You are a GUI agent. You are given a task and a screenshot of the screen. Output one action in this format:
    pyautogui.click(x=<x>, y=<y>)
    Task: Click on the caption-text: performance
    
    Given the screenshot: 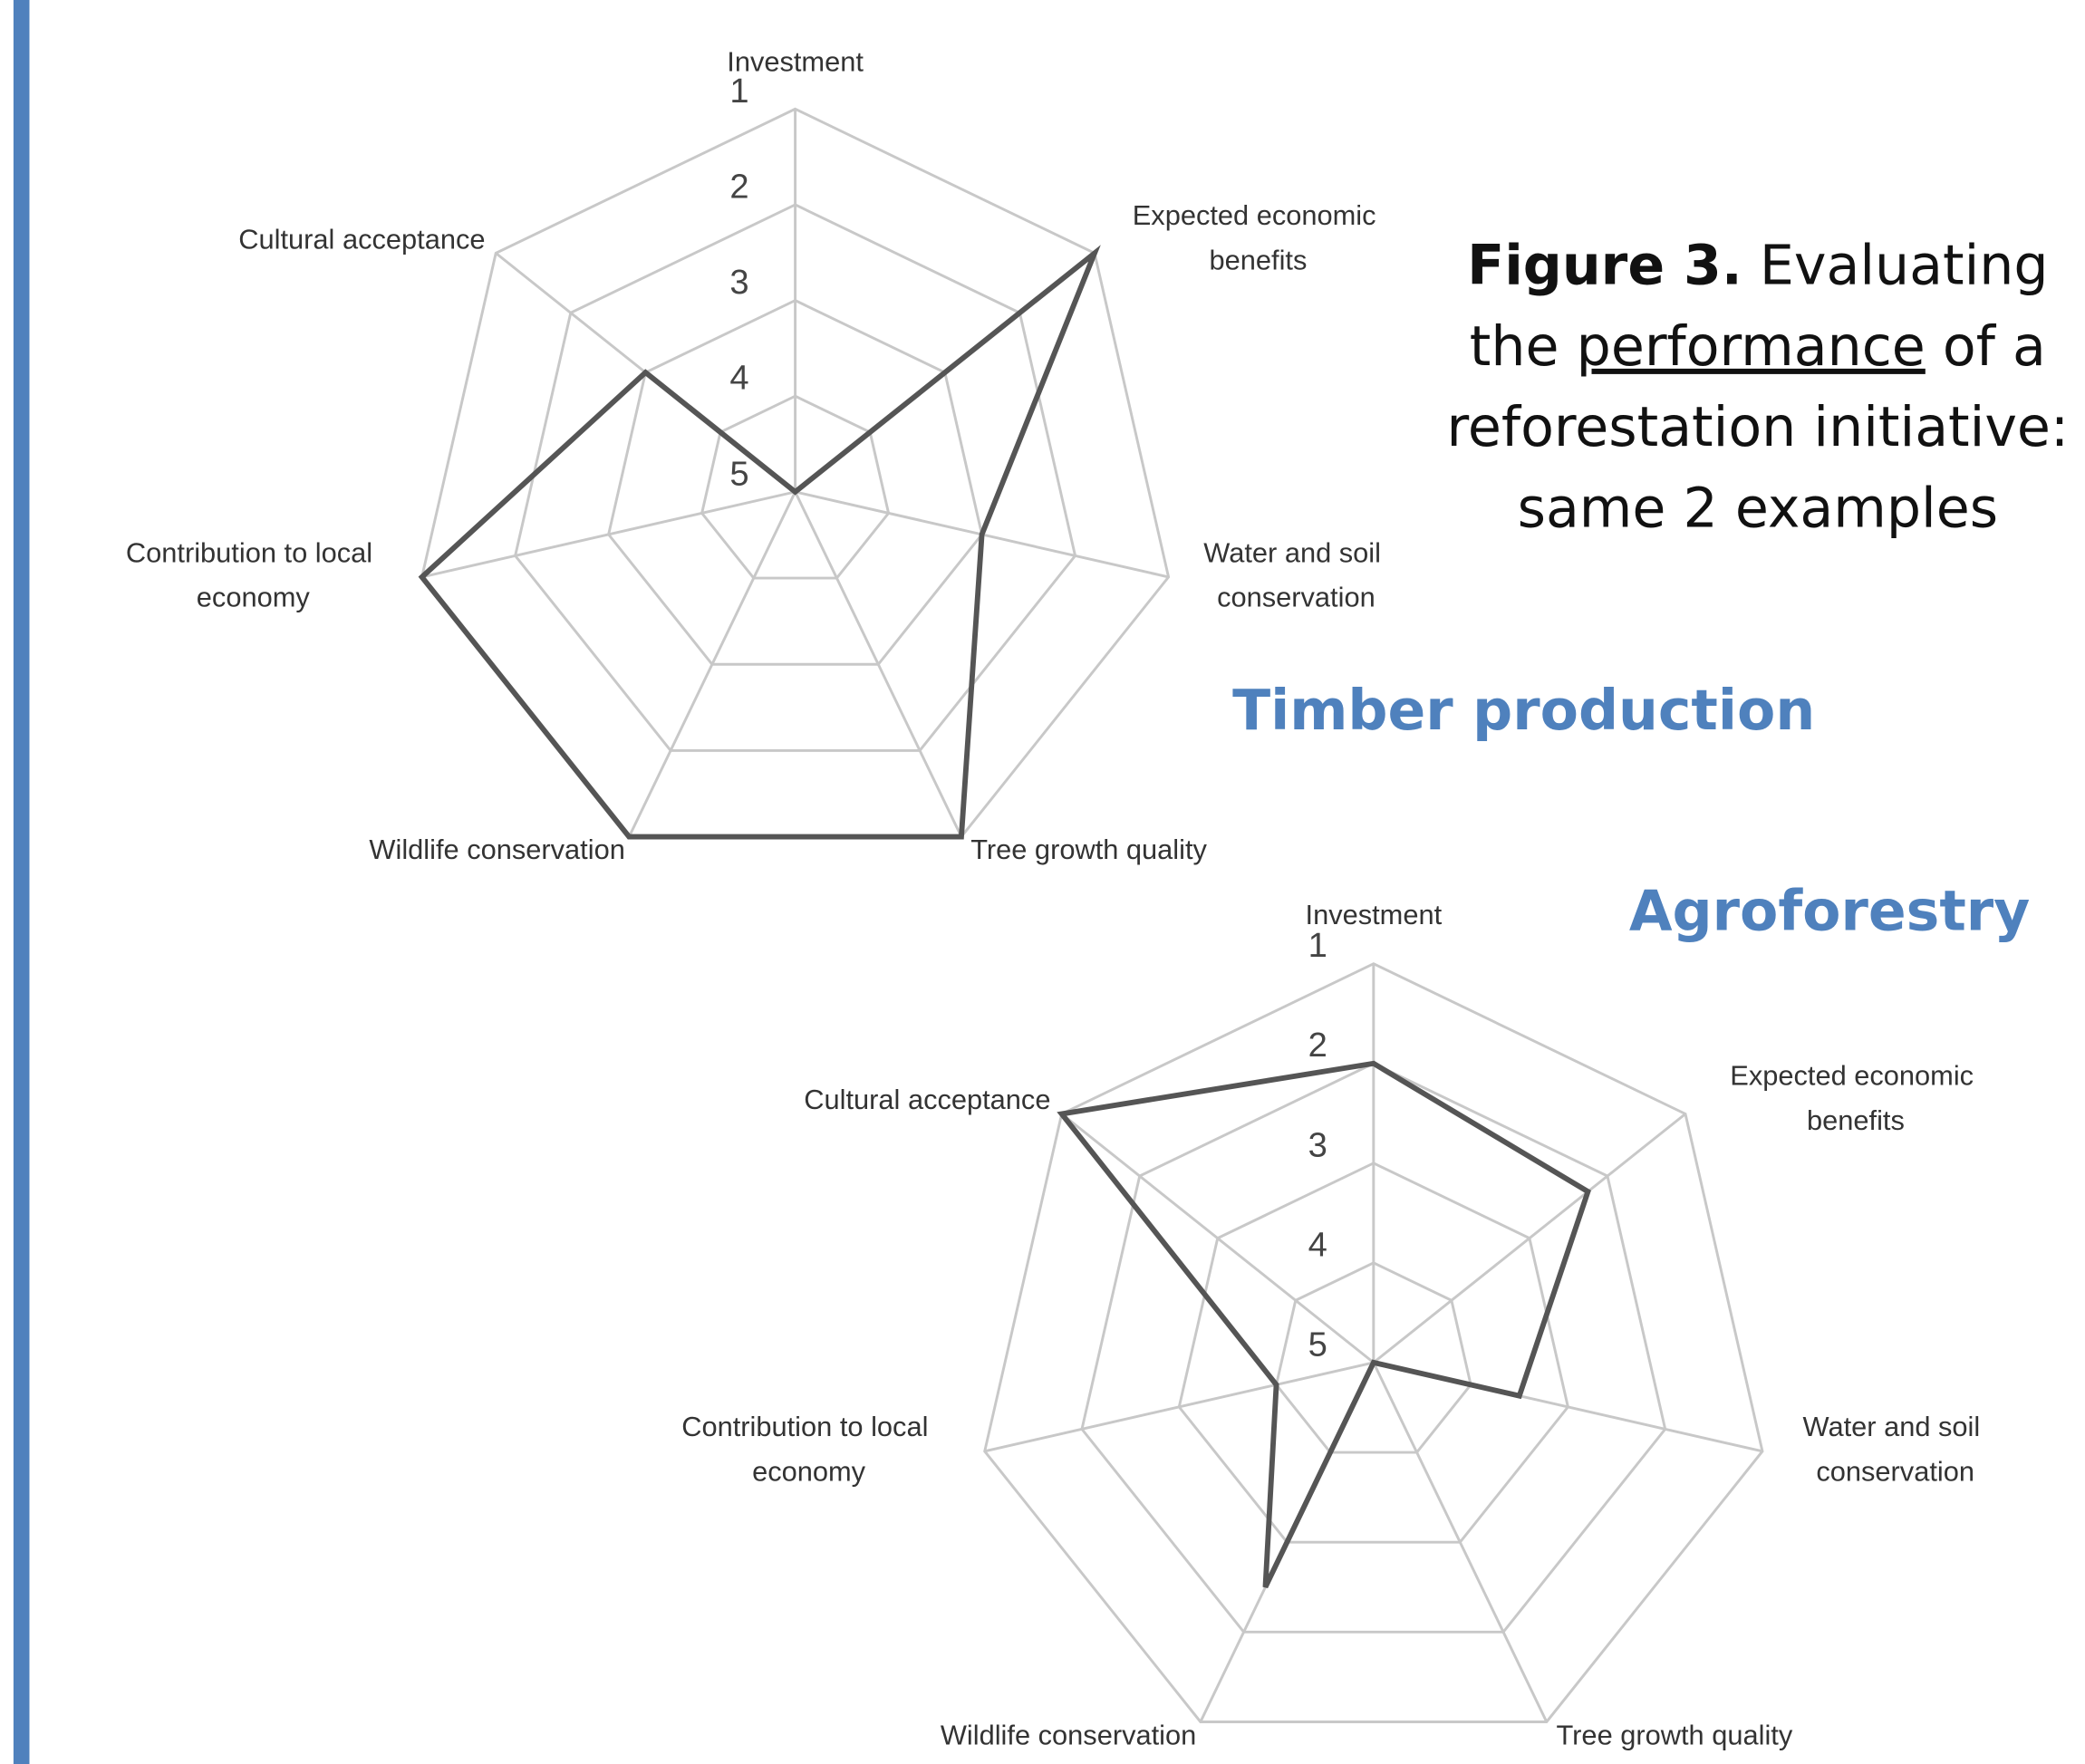 What is the action you would take?
    pyautogui.click(x=1751, y=346)
    